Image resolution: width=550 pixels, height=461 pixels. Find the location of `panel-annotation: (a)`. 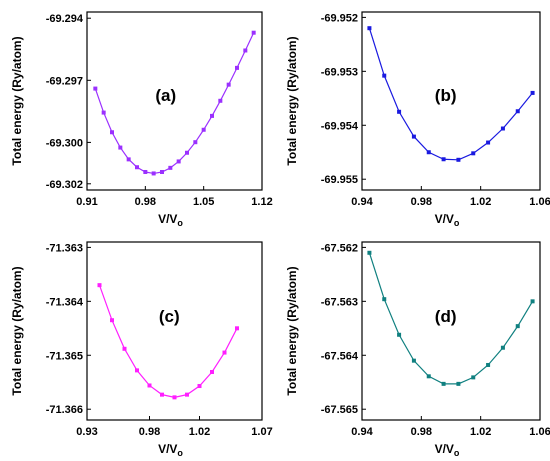

panel-annotation: (a) is located at coordinates (165, 95).